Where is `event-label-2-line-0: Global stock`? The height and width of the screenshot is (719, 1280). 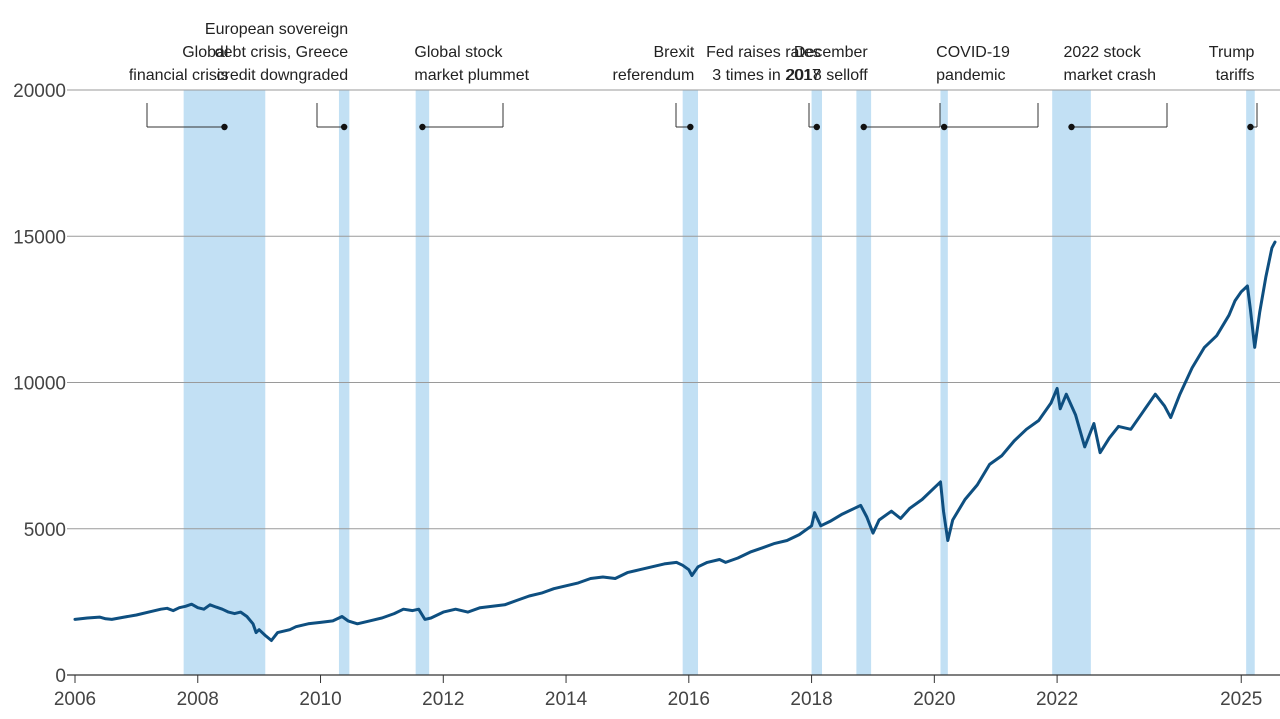 event-label-2-line-0: Global stock is located at coordinates (458, 52).